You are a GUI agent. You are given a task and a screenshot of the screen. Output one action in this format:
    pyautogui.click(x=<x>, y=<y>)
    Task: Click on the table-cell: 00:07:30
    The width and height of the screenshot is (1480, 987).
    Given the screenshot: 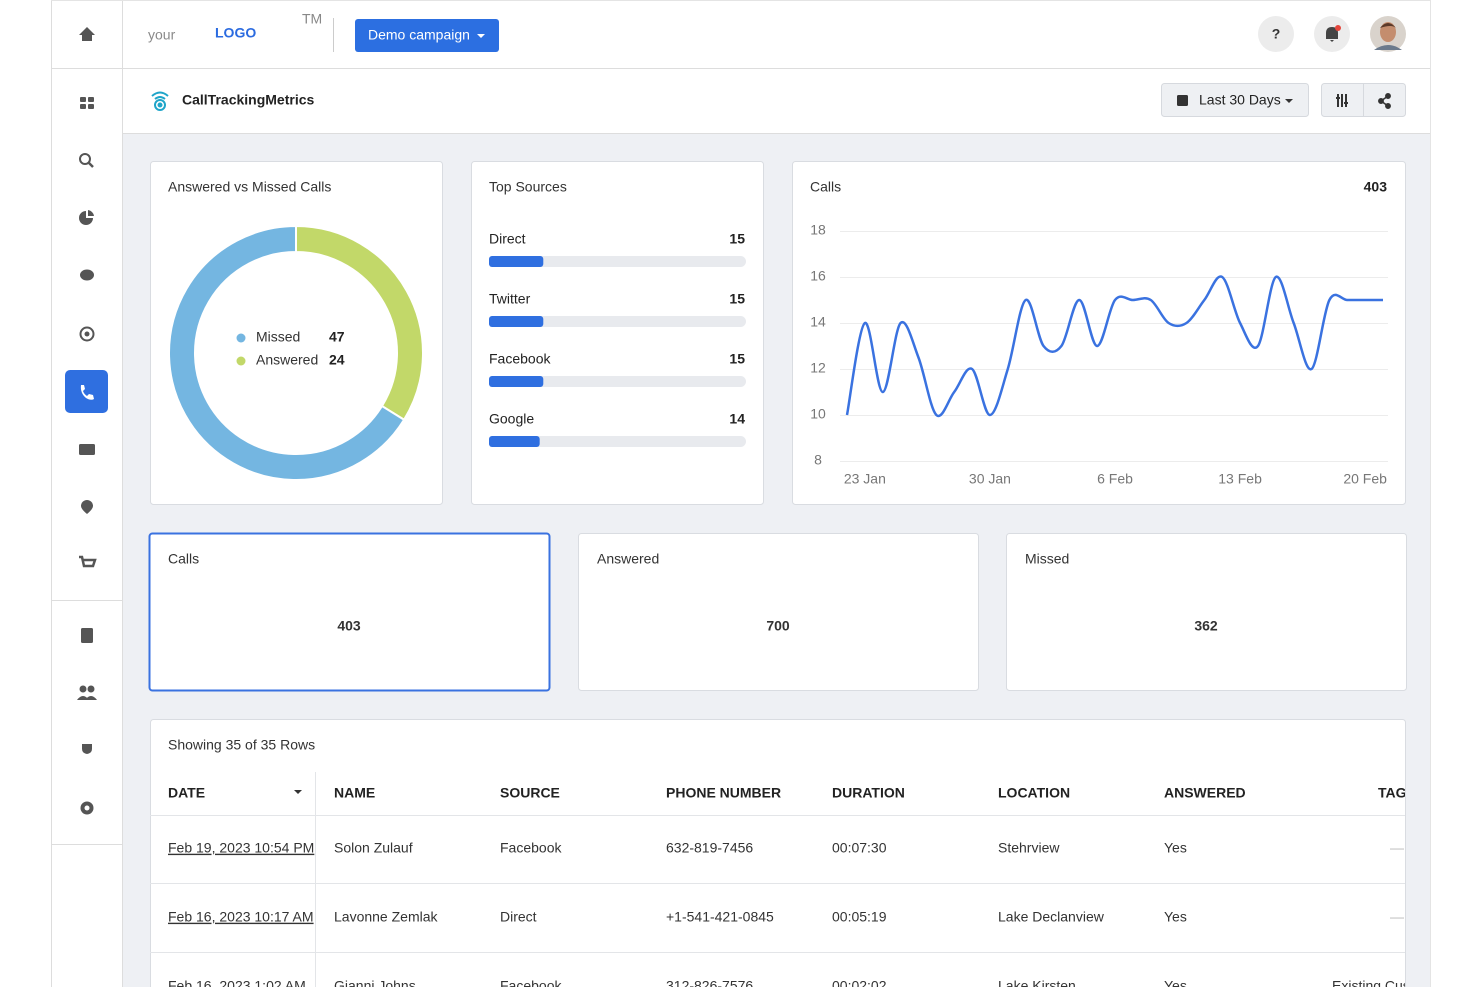 What is the action you would take?
    pyautogui.click(x=859, y=848)
    